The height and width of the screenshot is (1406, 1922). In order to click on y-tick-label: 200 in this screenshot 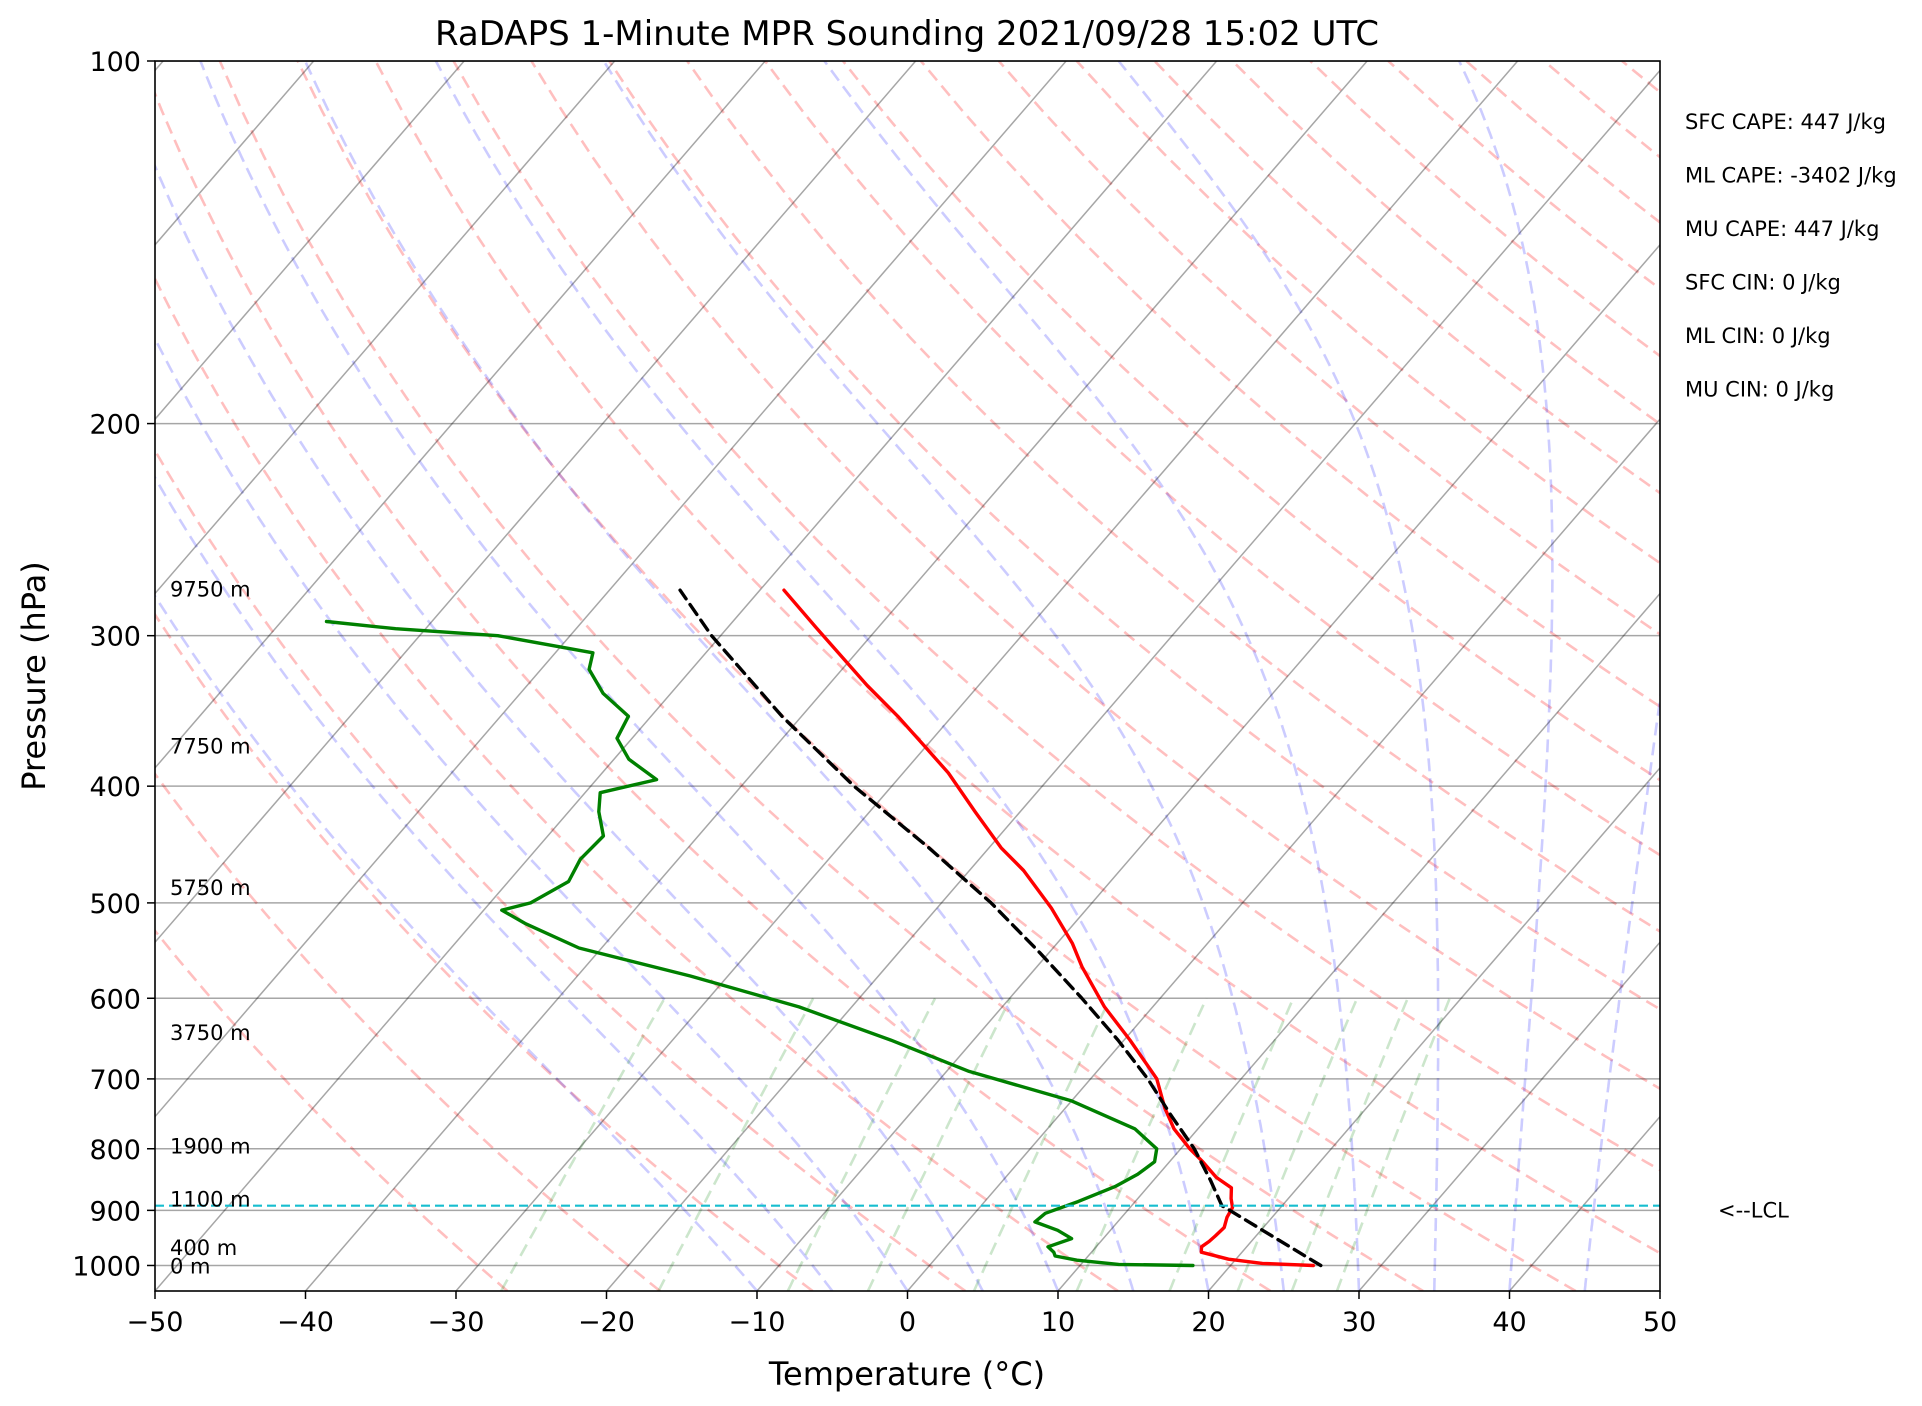, I will do `click(115, 425)`.